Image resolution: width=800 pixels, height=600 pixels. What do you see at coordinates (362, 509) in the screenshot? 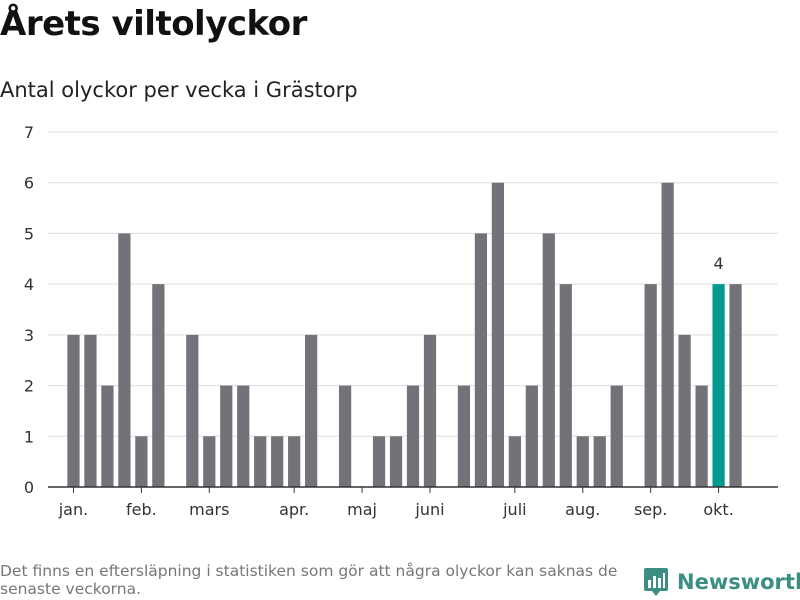
I see `x-tick-label: maj` at bounding box center [362, 509].